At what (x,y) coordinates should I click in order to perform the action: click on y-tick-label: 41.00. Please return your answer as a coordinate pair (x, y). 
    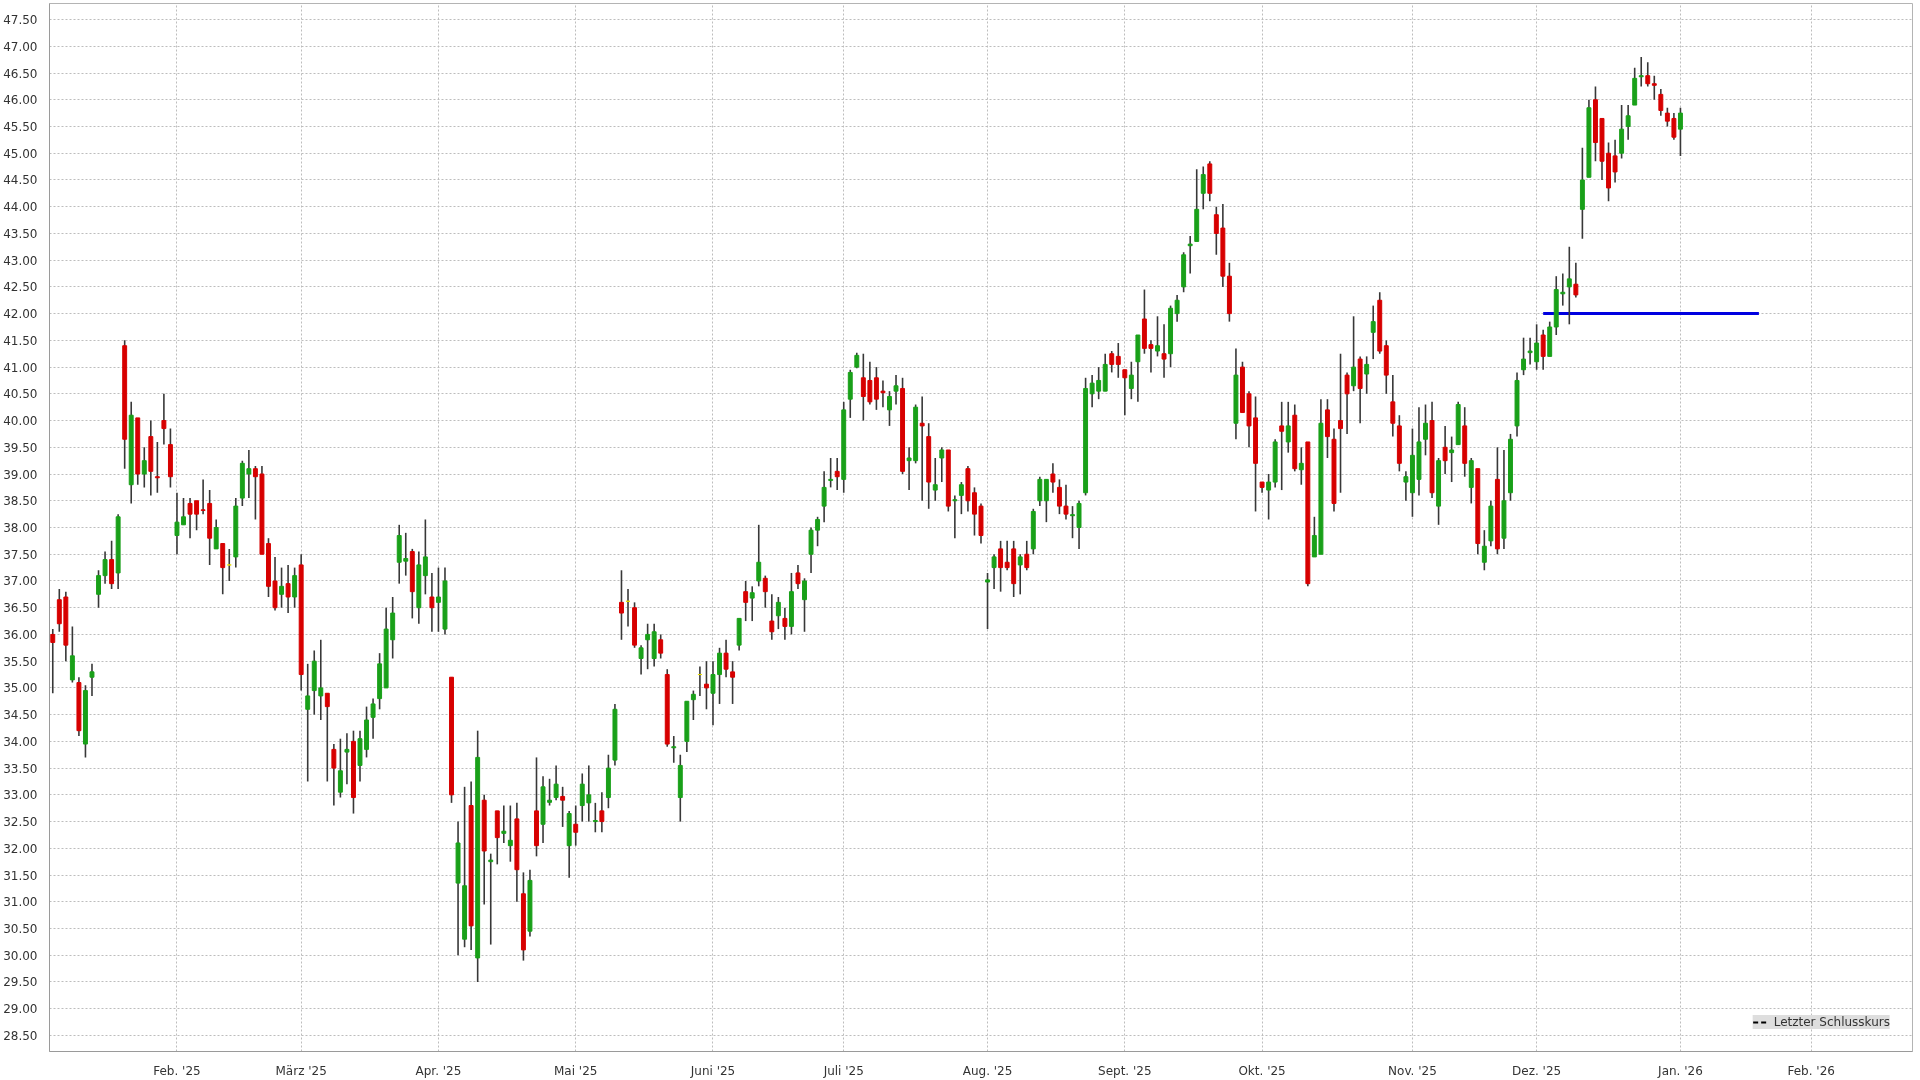
    Looking at the image, I should click on (20, 367).